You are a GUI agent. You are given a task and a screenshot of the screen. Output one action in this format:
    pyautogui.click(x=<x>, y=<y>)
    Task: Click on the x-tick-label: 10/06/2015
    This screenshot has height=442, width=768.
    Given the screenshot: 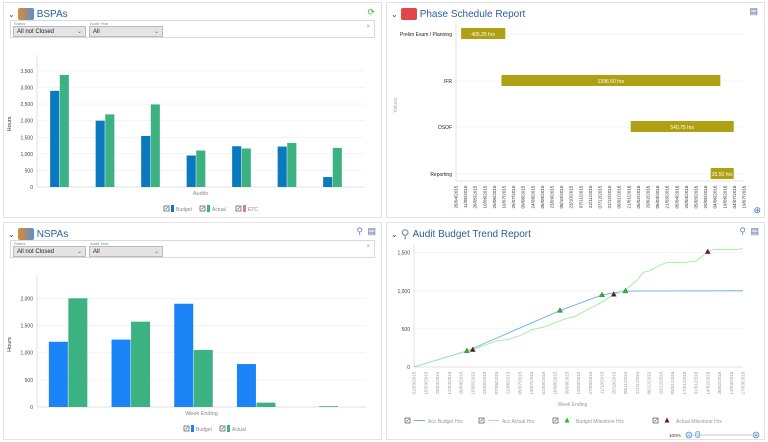 What is the action you would take?
    pyautogui.click(x=484, y=196)
    